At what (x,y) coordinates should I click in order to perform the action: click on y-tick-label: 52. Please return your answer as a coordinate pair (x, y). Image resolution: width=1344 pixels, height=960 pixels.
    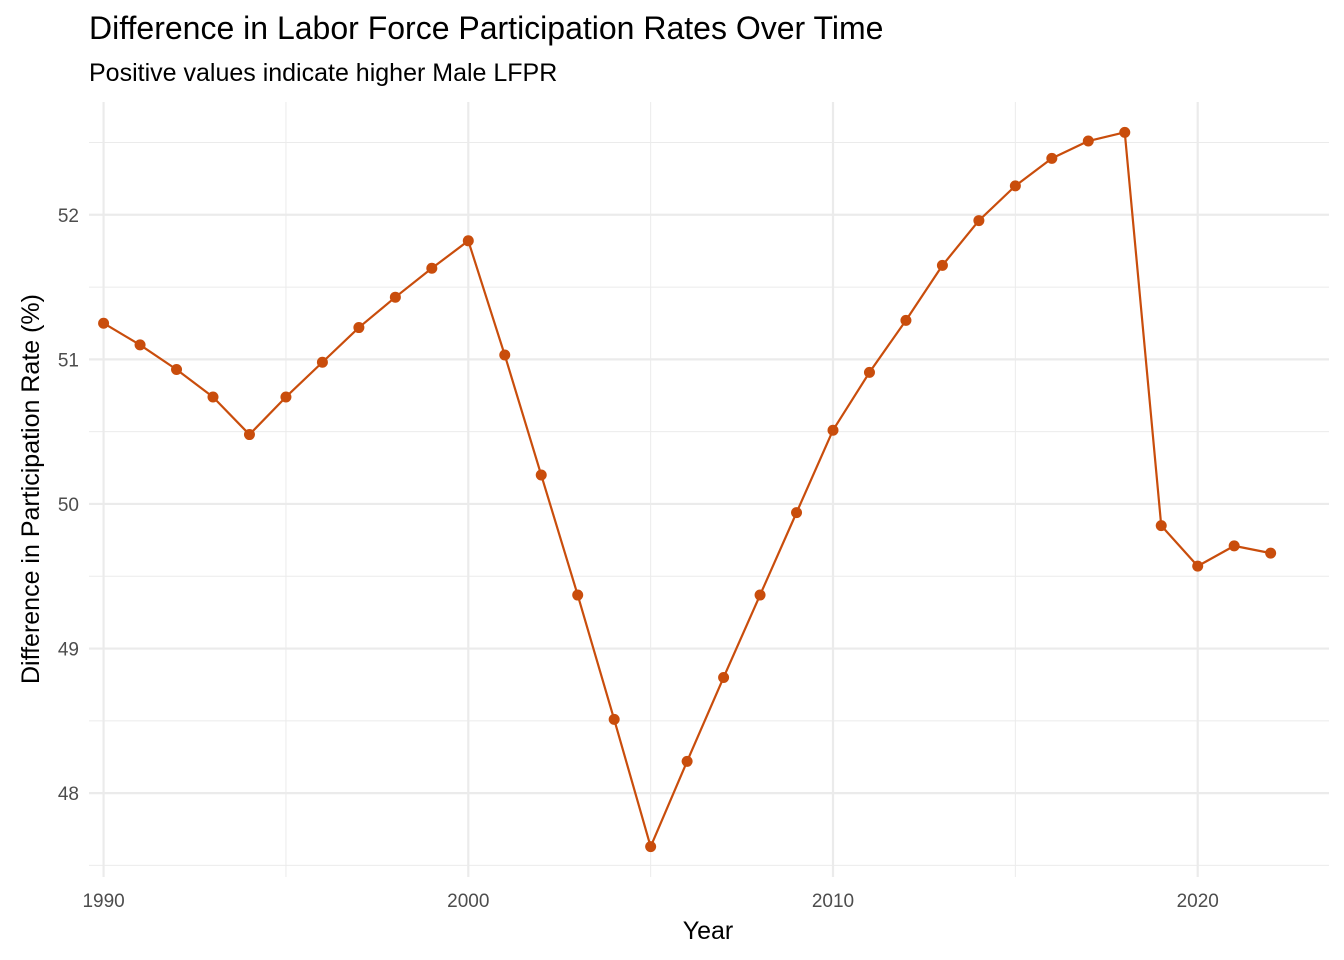
    Looking at the image, I should click on (68, 216).